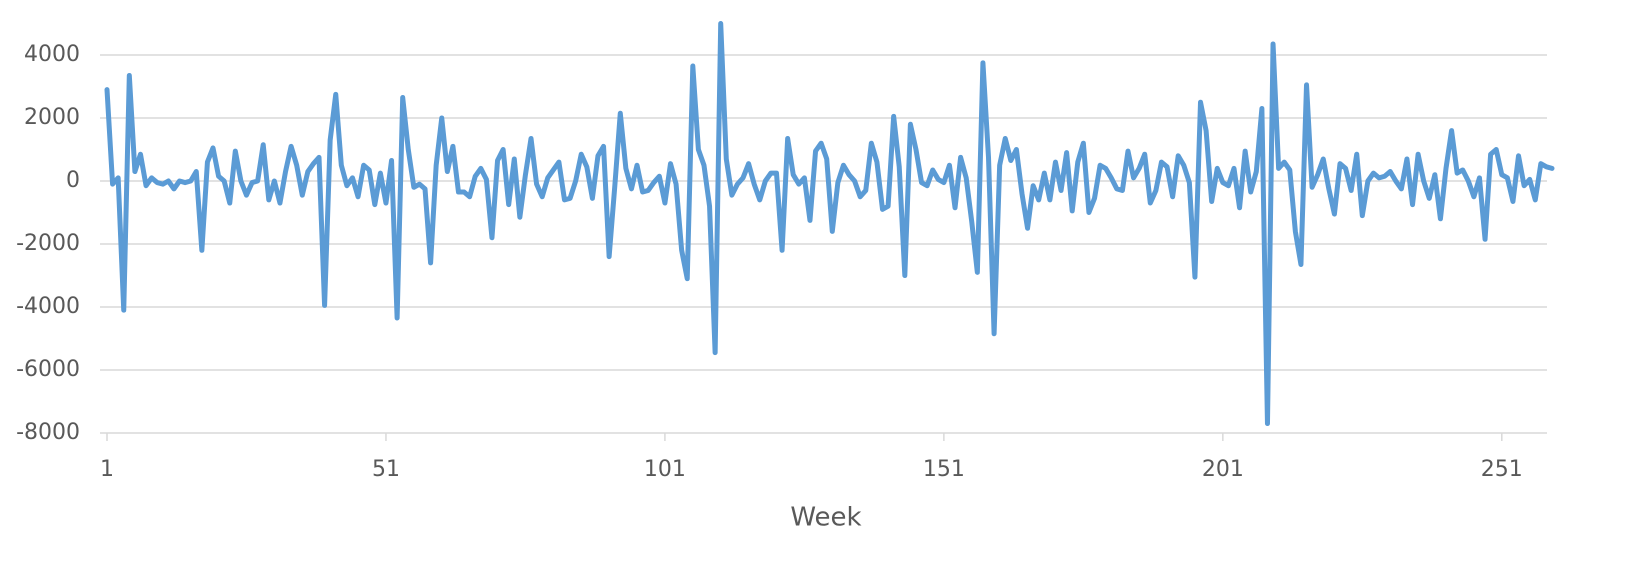  I want to click on x-axis-title: Week, so click(825, 518).